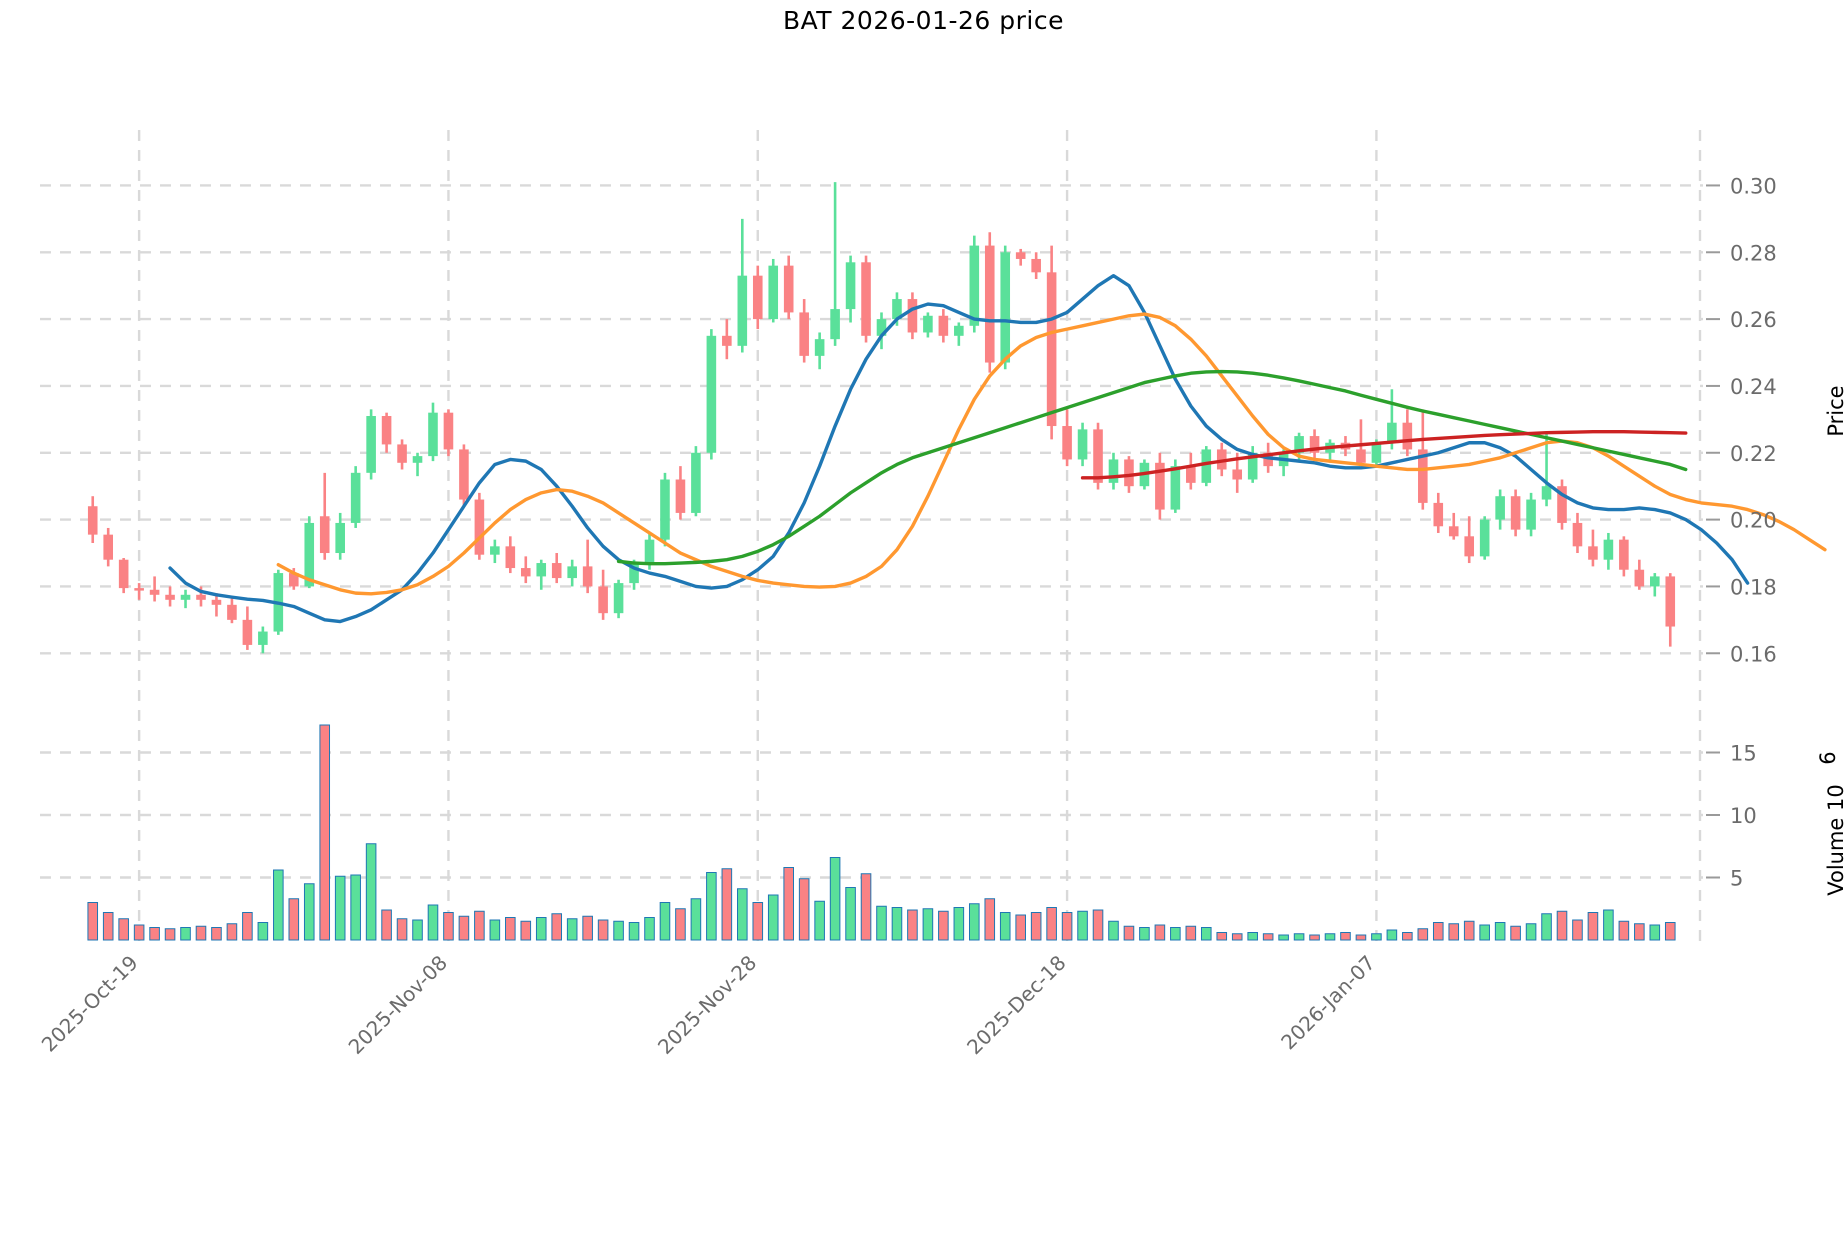 This screenshot has width=1847, height=1246. What do you see at coordinates (707, 1005) in the screenshot?
I see `date-tick-label: 2025-Nov-28` at bounding box center [707, 1005].